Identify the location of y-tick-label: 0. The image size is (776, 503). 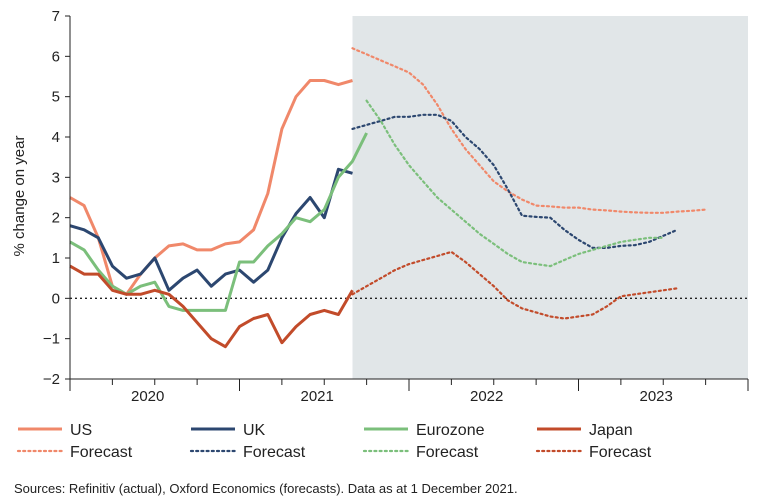
(56, 298).